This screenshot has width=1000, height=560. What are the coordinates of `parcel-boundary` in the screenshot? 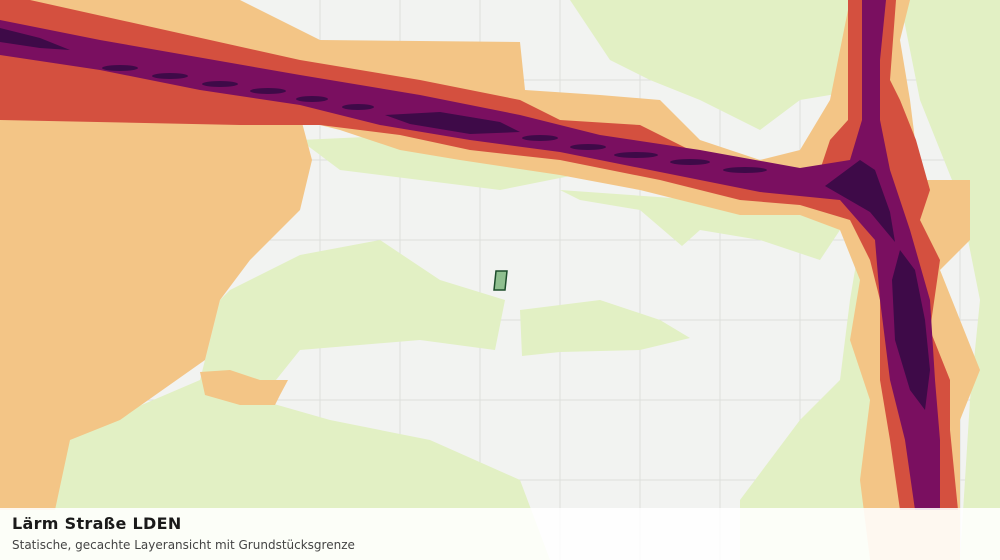 It's located at (500, 280).